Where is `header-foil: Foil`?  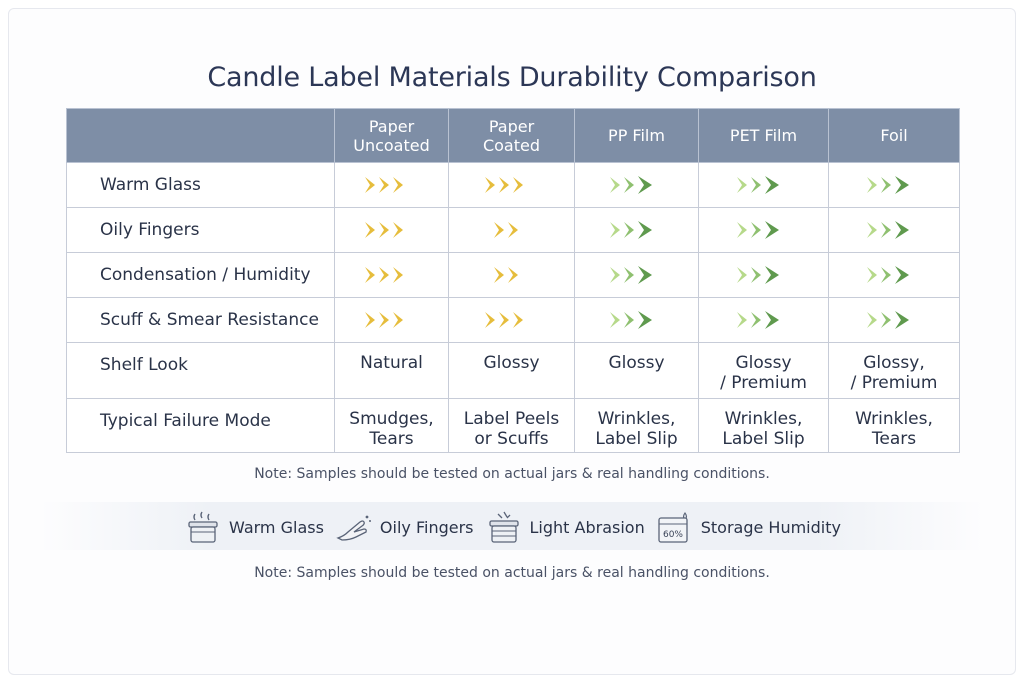 header-foil: Foil is located at coordinates (894, 135).